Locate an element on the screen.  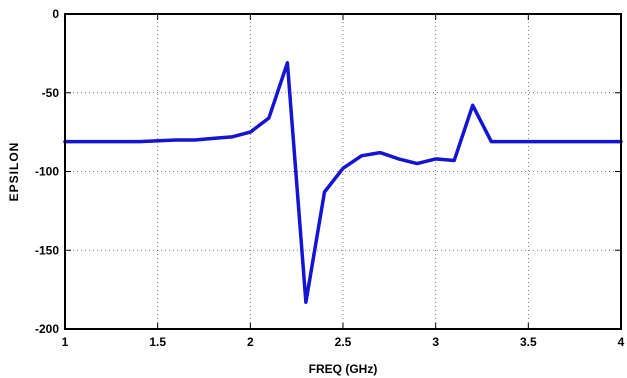
y-tick-labels: 0 -50 -100 -150 -200 is located at coordinates (47, 171).